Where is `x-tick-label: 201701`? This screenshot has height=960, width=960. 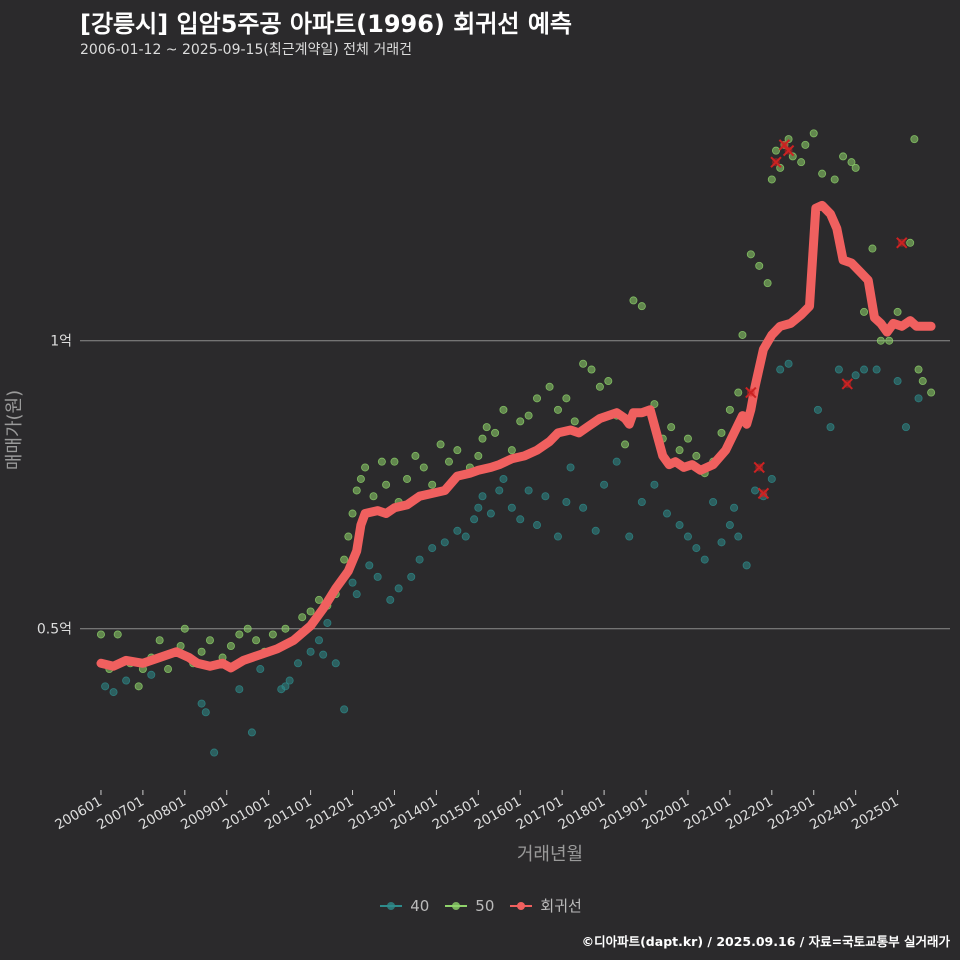
x-tick-label: 201701 is located at coordinates (540, 814).